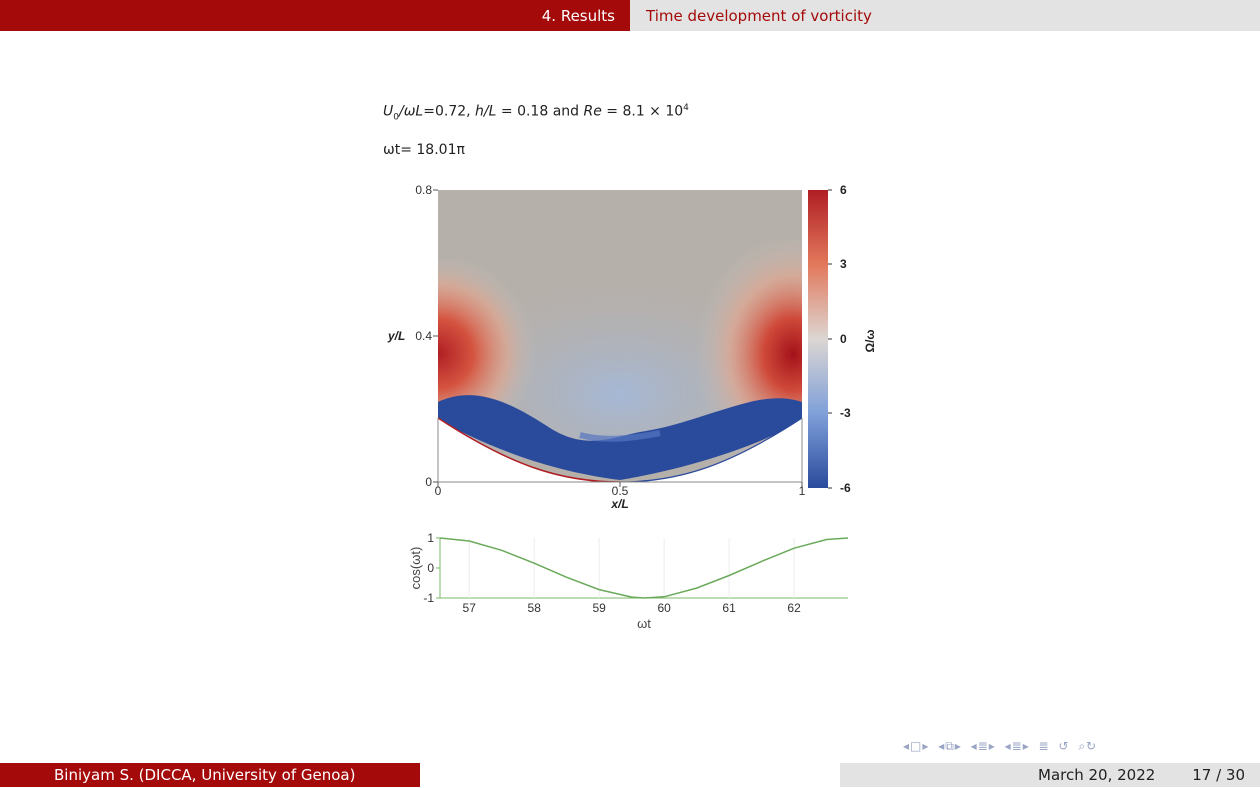  What do you see at coordinates (843, 190) in the screenshot?
I see `colorbar-tick-6: 6` at bounding box center [843, 190].